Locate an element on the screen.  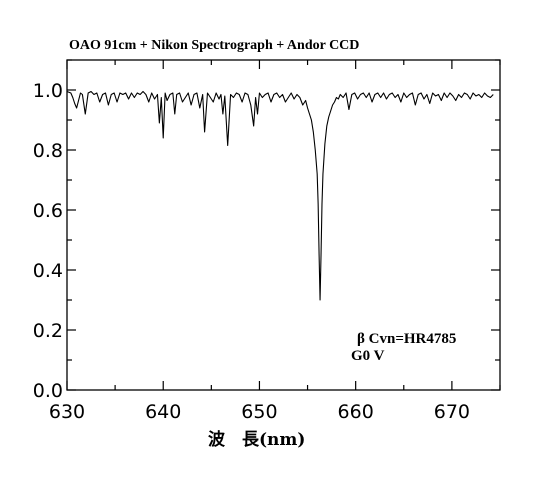
y-axis-tick-labels: 0.0 0.2 0.4 0.6 0.8 1.0 is located at coordinates (48, 241).